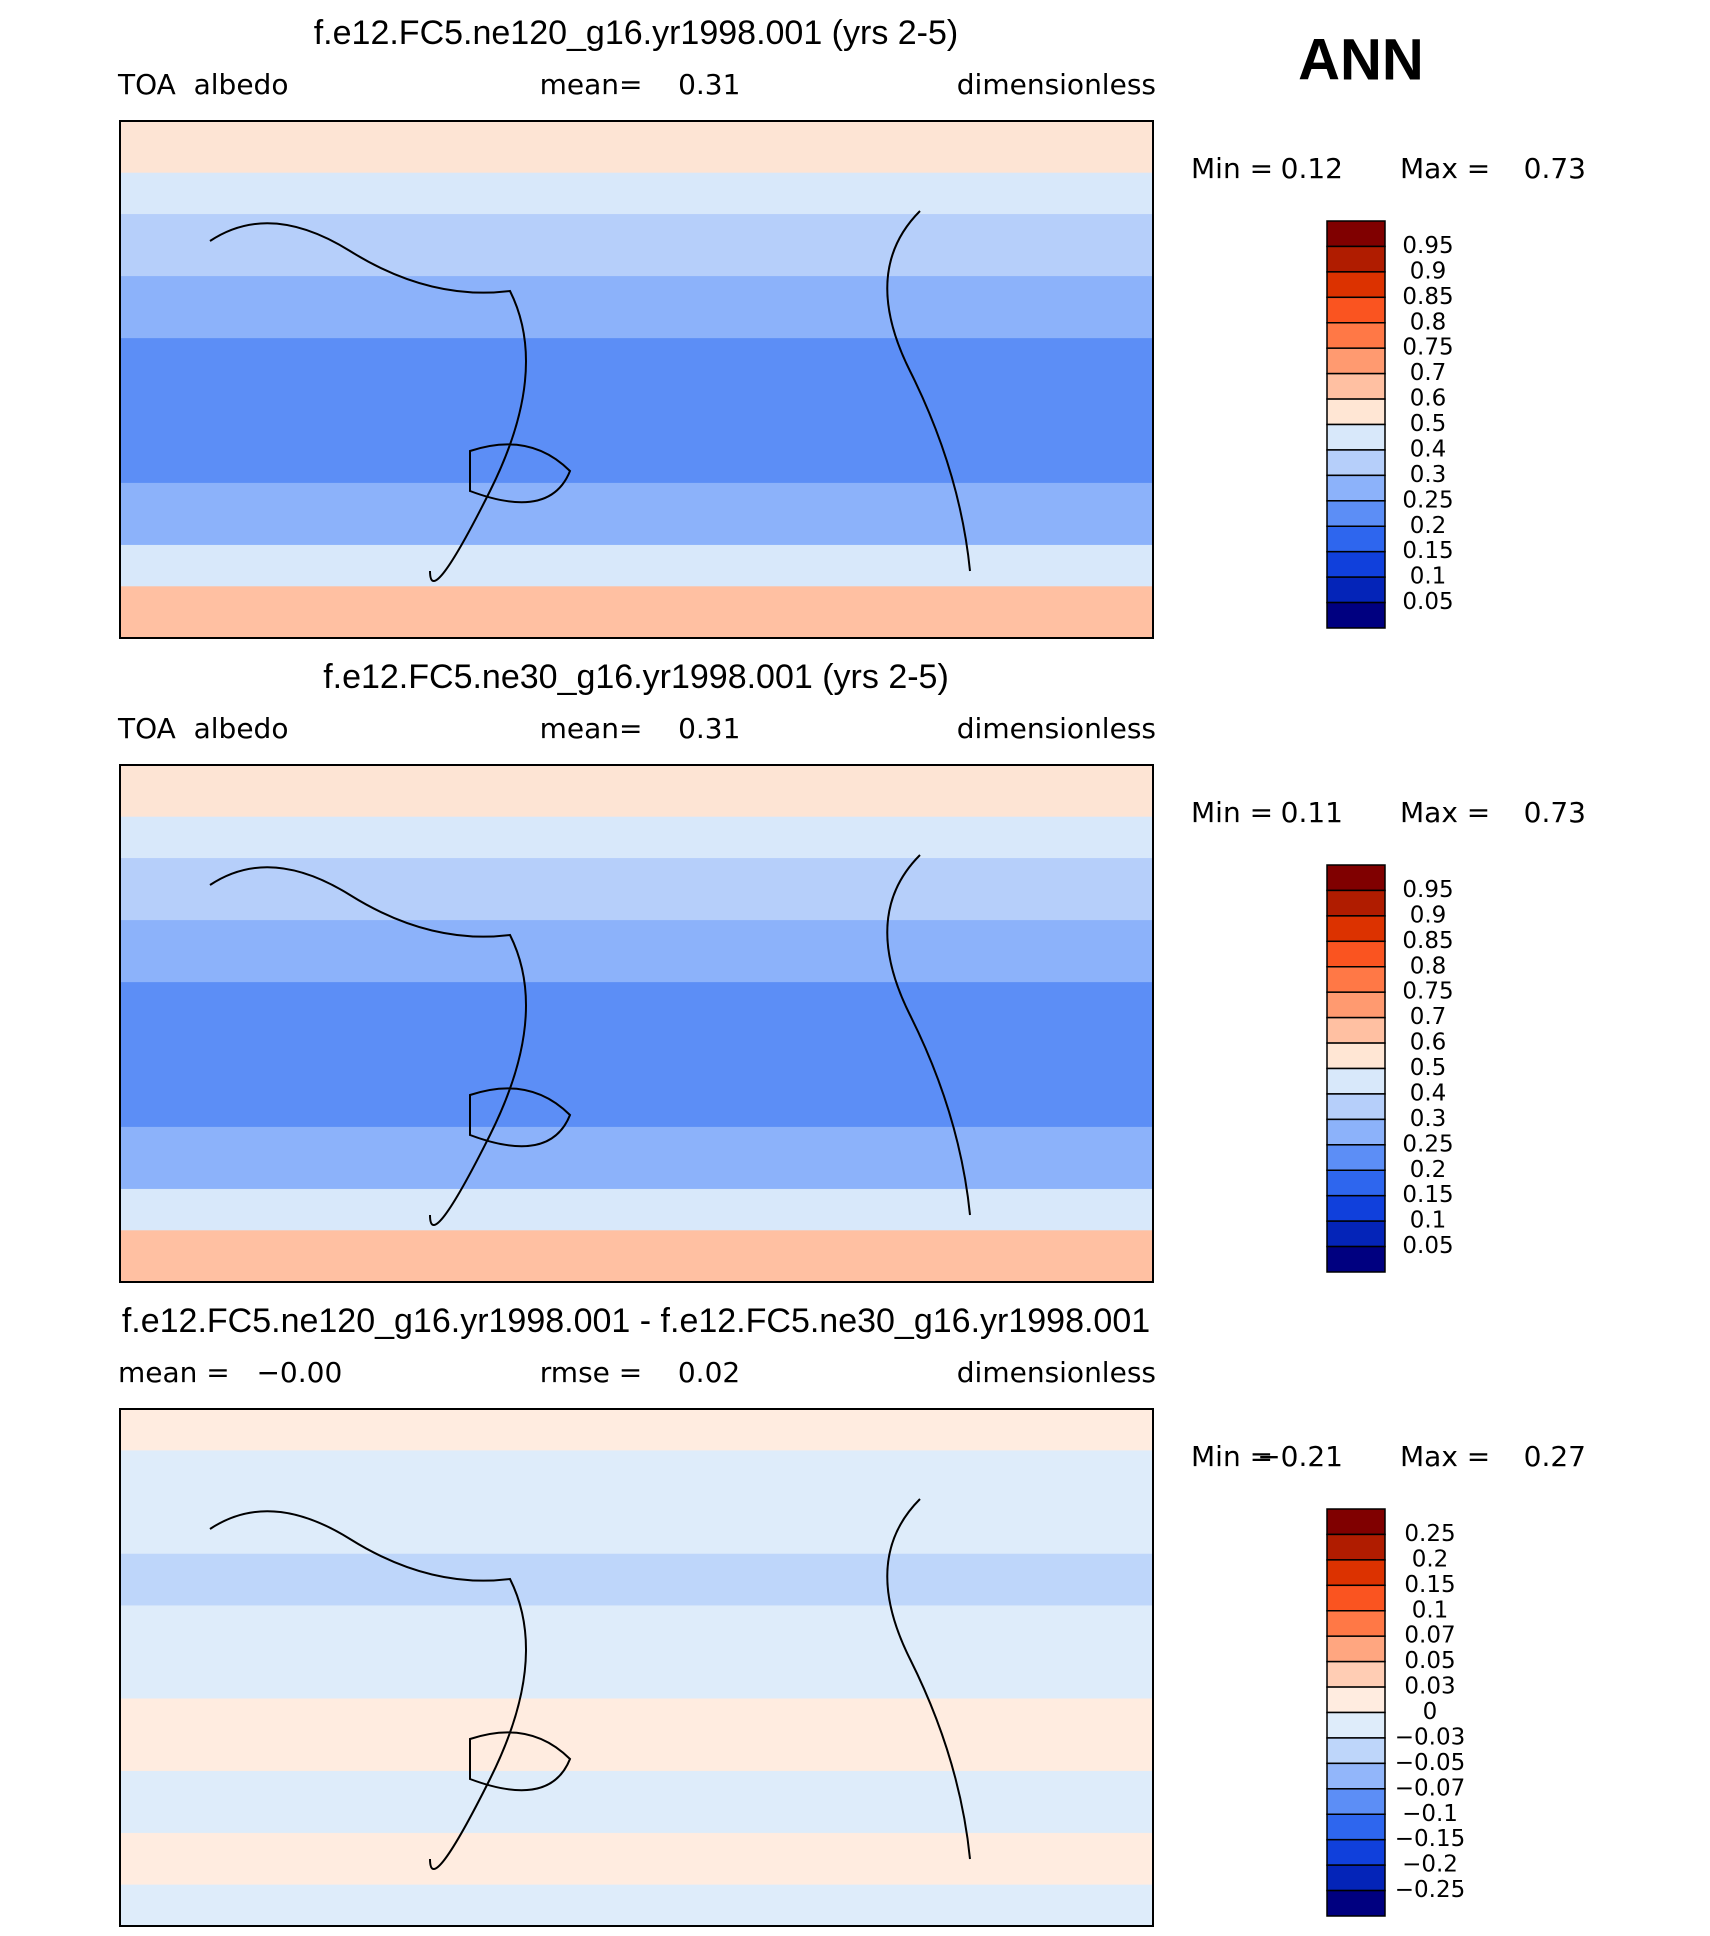 The image size is (1710, 1936). What do you see at coordinates (636, 33) in the screenshot?
I see `panel-title: f.e12.FC5.ne120_g16.yr1998.001 (yrs 2-5)` at bounding box center [636, 33].